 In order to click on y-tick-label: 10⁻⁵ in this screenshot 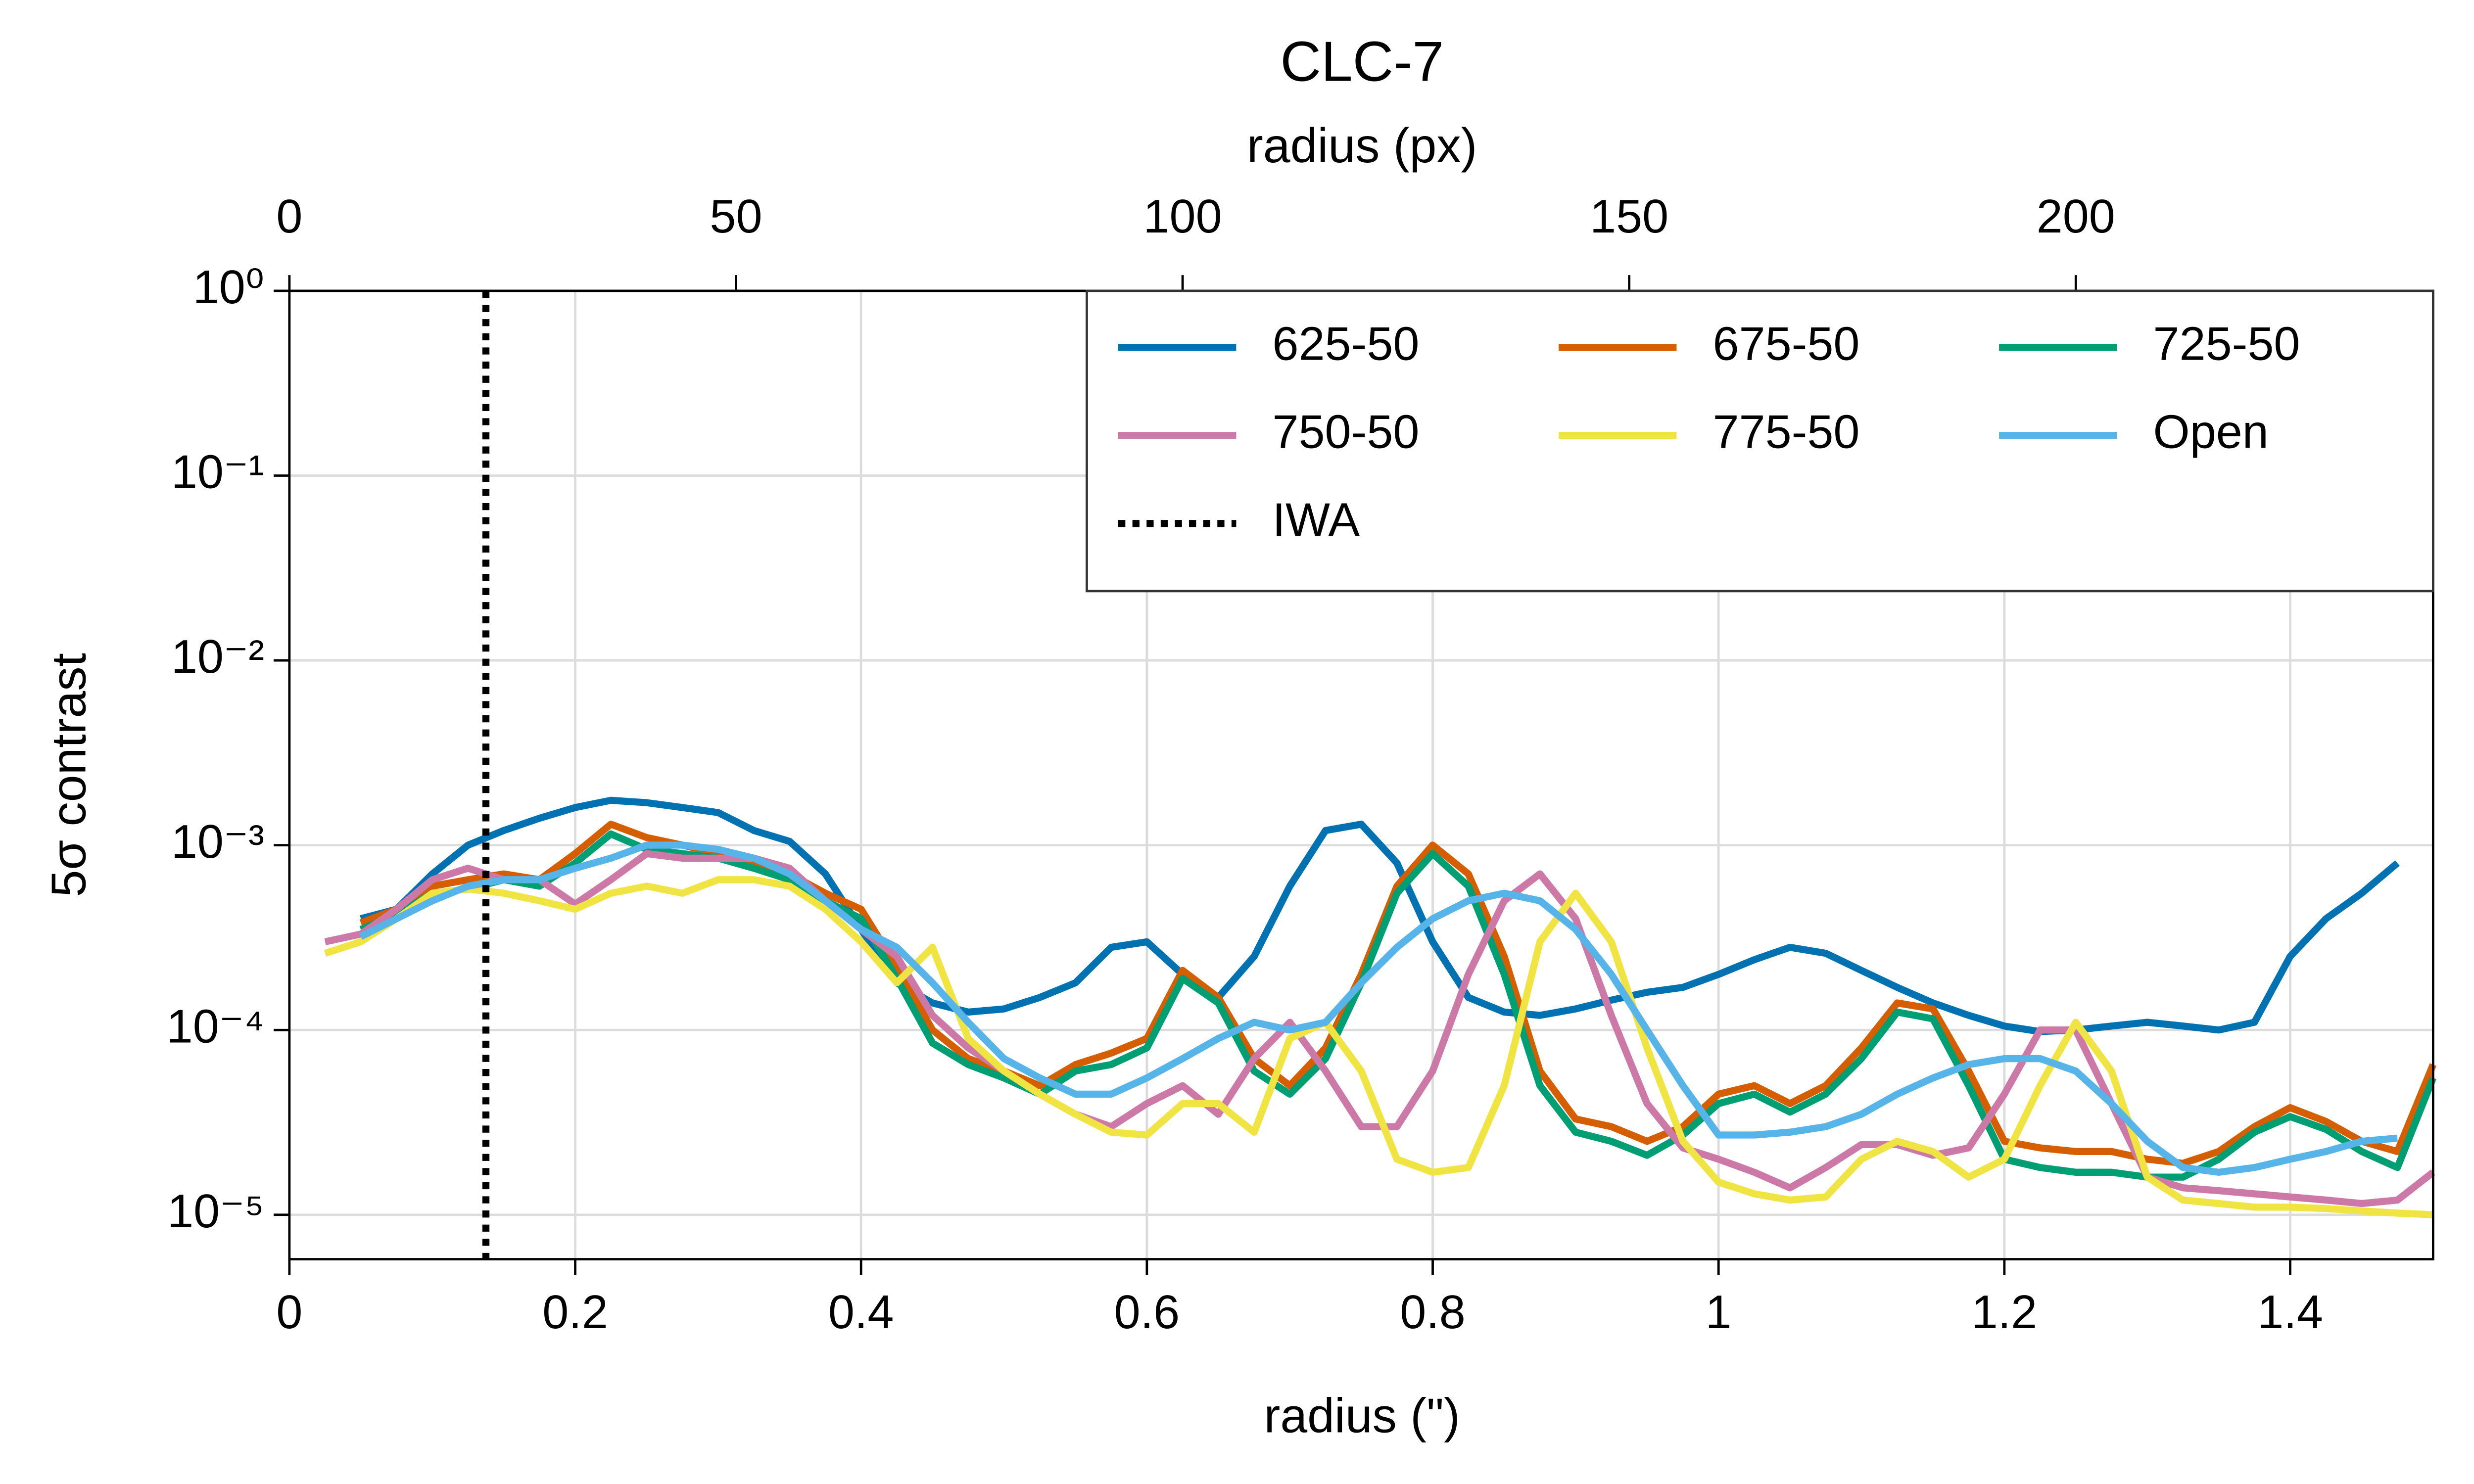, I will do `click(216, 1211)`.